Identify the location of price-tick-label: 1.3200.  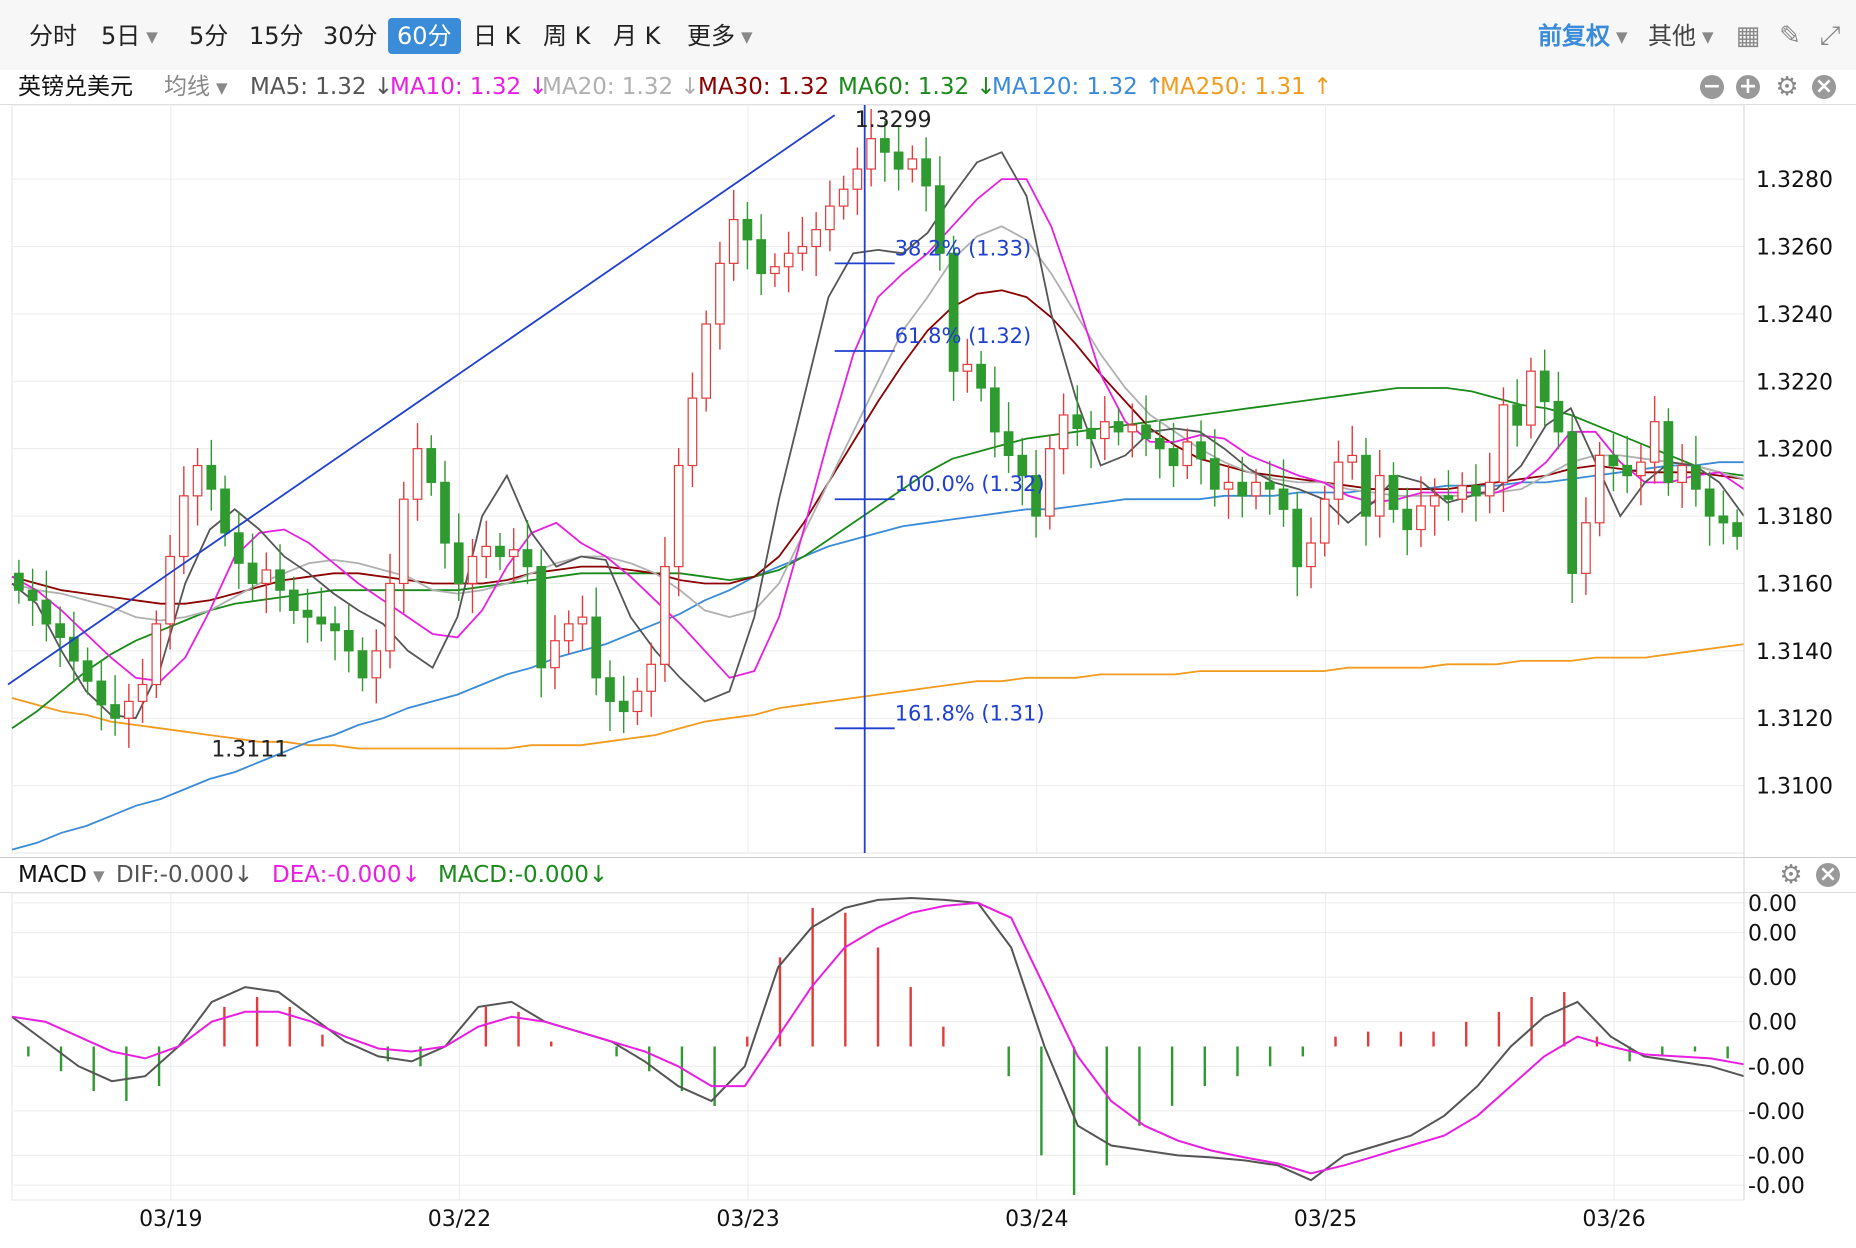
(1794, 450).